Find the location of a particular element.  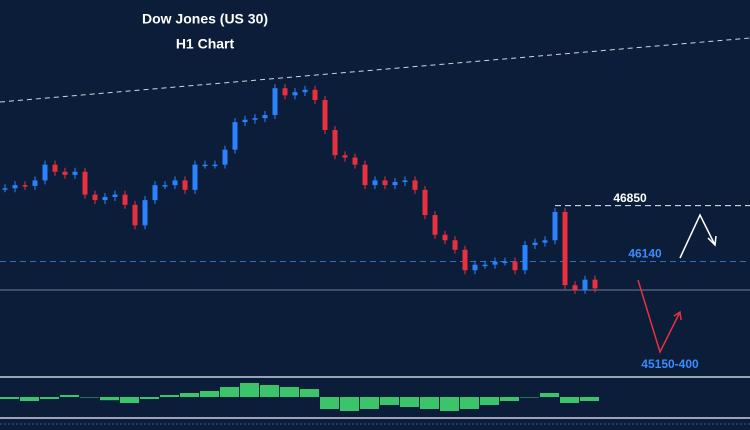

level-label: 46850 is located at coordinates (630, 198).